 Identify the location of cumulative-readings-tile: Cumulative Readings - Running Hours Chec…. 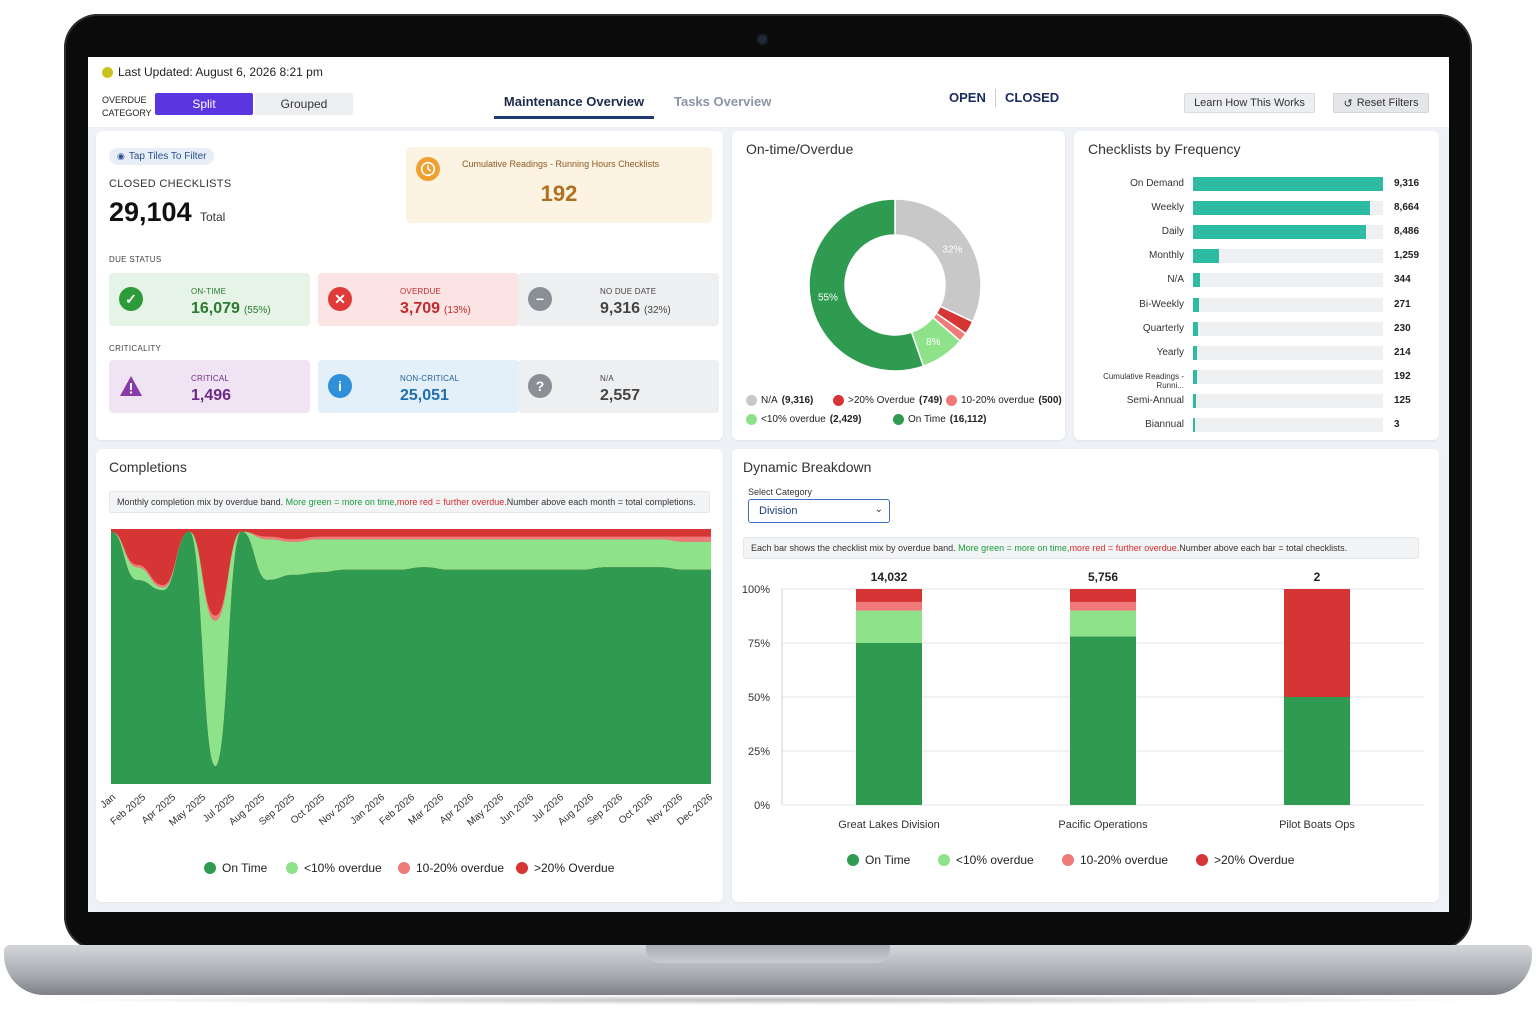
(559, 185).